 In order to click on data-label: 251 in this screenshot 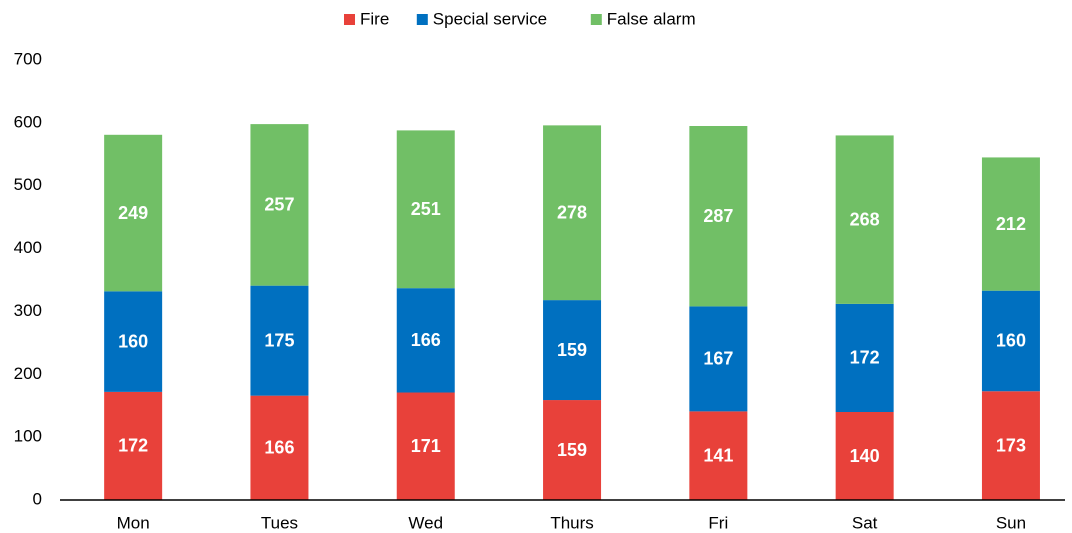, I will do `click(426, 209)`.